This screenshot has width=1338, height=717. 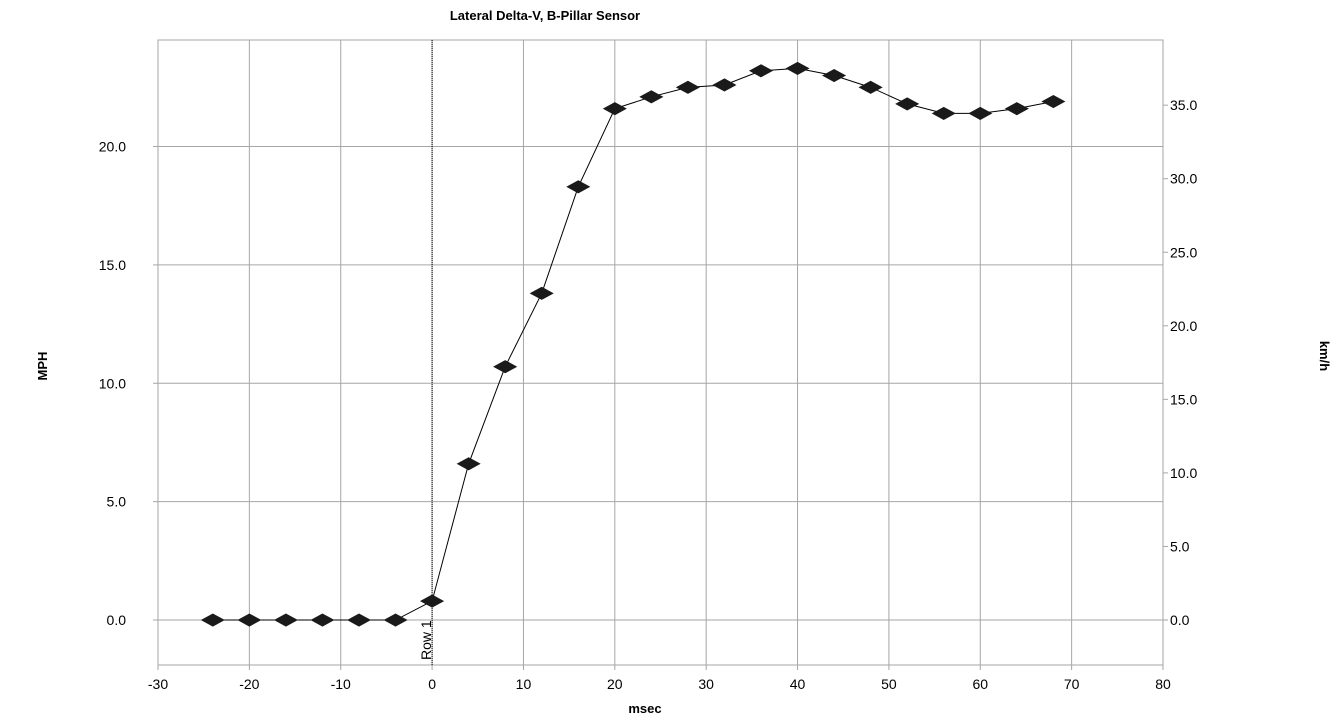 I want to click on y2-tick-label: 30.0, so click(x=1183, y=179).